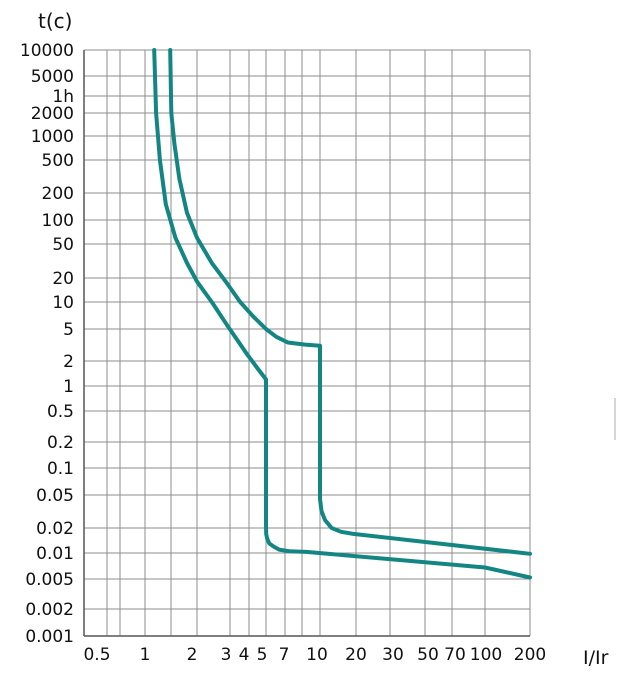  I want to click on y-tick-label: 1h, so click(63, 97).